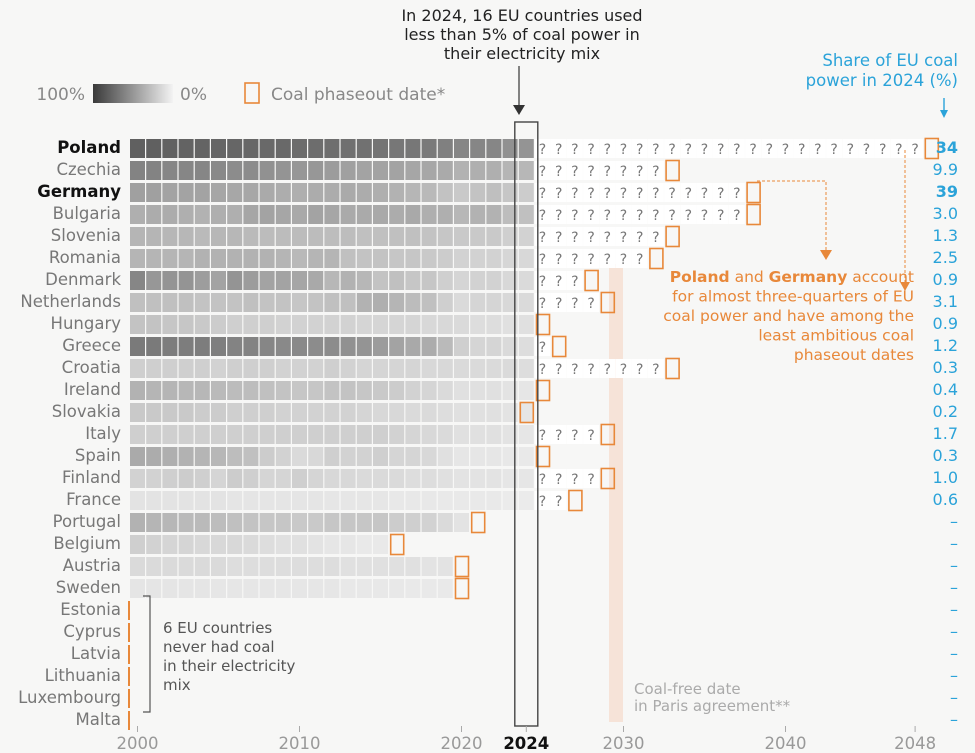  Describe the element at coordinates (788, 316) in the screenshot. I see `callout-segment: coal power and have among the` at that location.